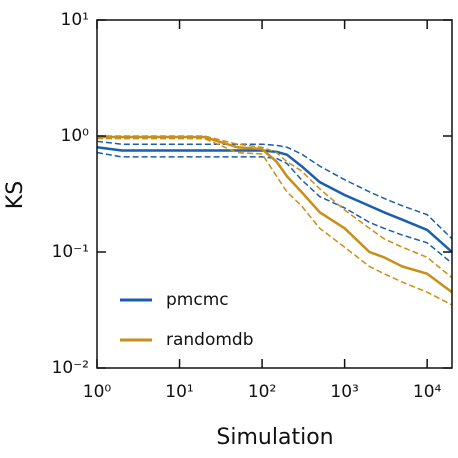  What do you see at coordinates (70, 368) in the screenshot?
I see `y-tick-label: 10⁻²` at bounding box center [70, 368].